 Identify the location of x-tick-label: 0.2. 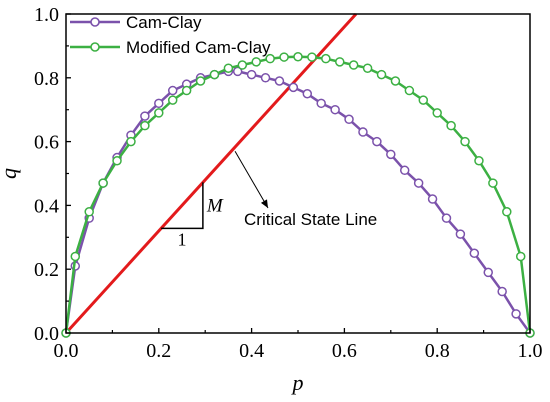
(158, 351).